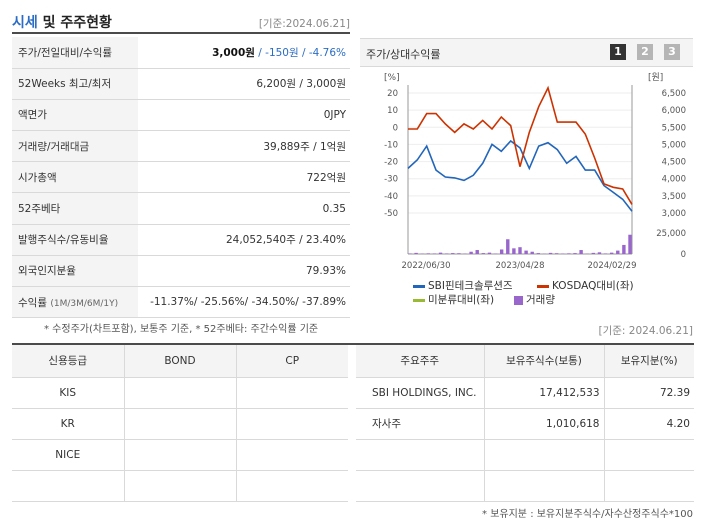 The height and width of the screenshot is (525, 702). What do you see at coordinates (32, 302) in the screenshot?
I see `return-label: 수익률` at bounding box center [32, 302].